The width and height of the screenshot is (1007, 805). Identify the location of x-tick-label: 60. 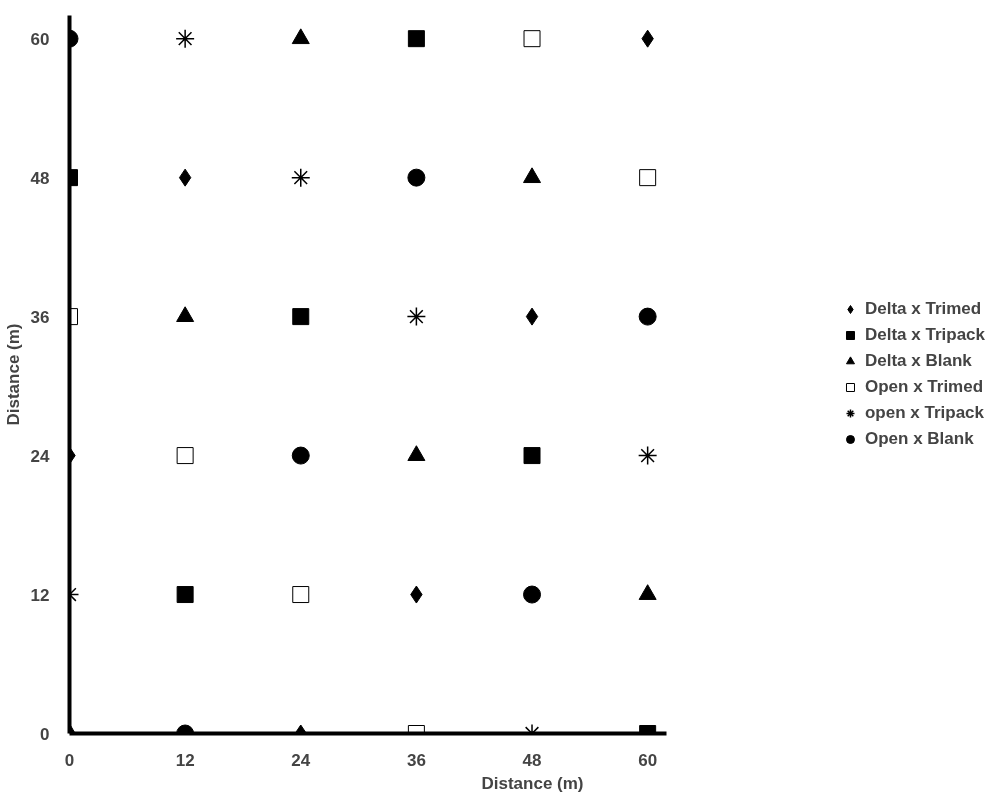
(648, 760).